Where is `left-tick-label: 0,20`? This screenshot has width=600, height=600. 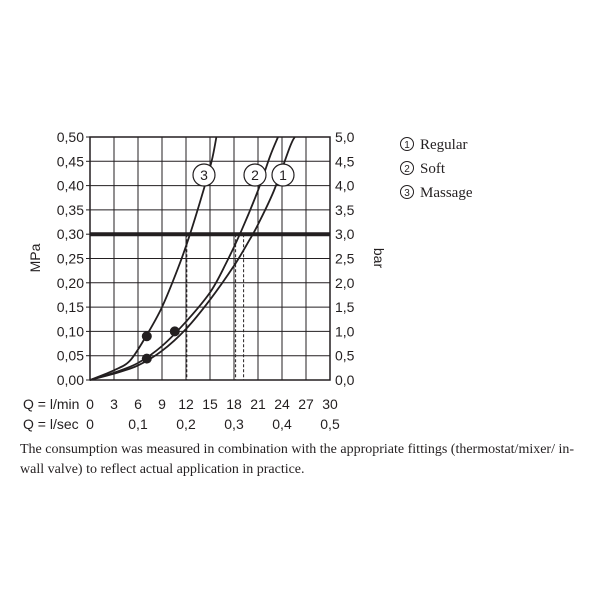 left-tick-label: 0,20 is located at coordinates (70, 283).